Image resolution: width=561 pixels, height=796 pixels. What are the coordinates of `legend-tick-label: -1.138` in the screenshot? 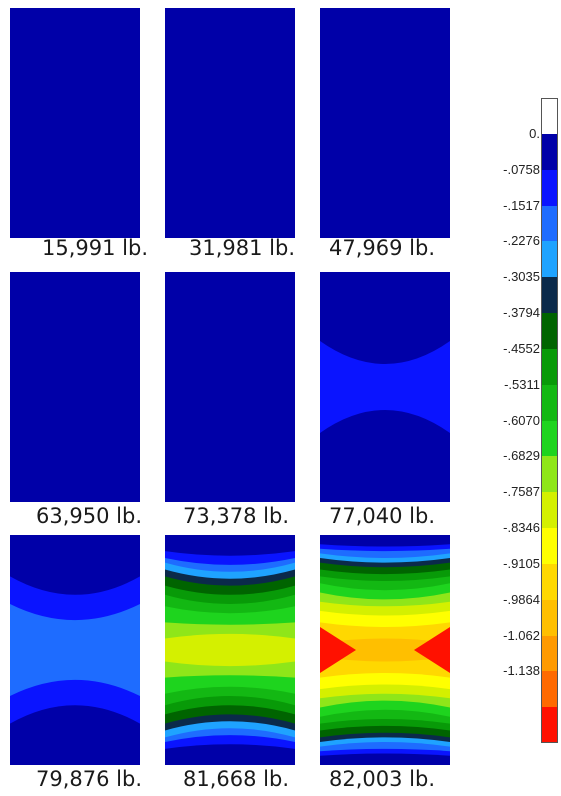 It's located at (521, 671).